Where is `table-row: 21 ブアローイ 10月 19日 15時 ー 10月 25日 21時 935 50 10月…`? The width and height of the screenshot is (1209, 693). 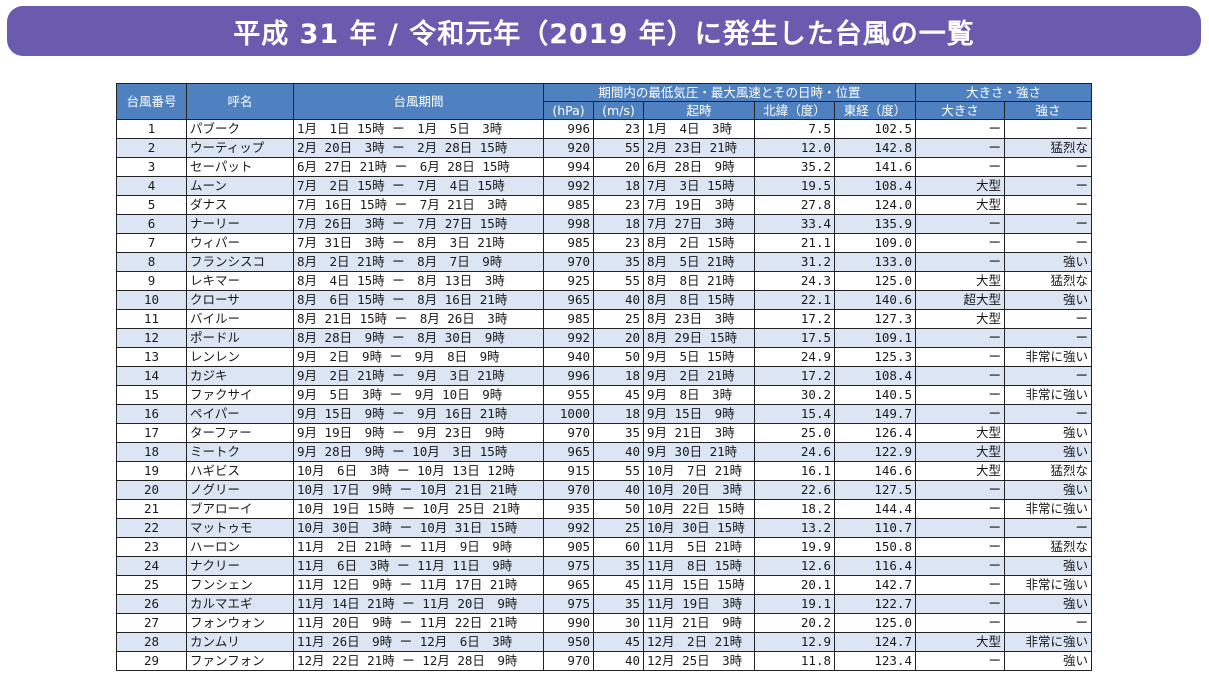
table-row: 21 ブアローイ 10月 19日 15時 ー 10月 25日 21時 935 50 10月… is located at coordinates (604, 509).